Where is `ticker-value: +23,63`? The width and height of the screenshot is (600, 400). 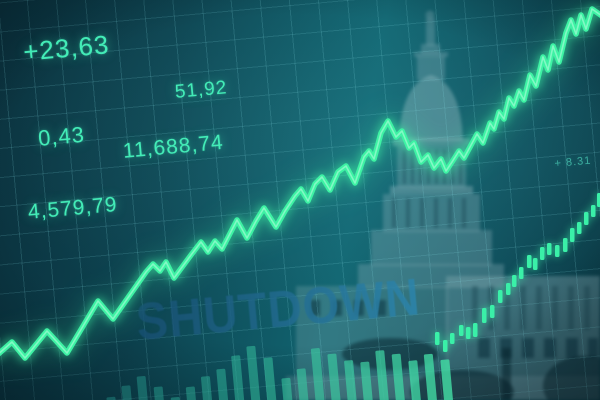 ticker-value: +23,63 is located at coordinates (66, 48).